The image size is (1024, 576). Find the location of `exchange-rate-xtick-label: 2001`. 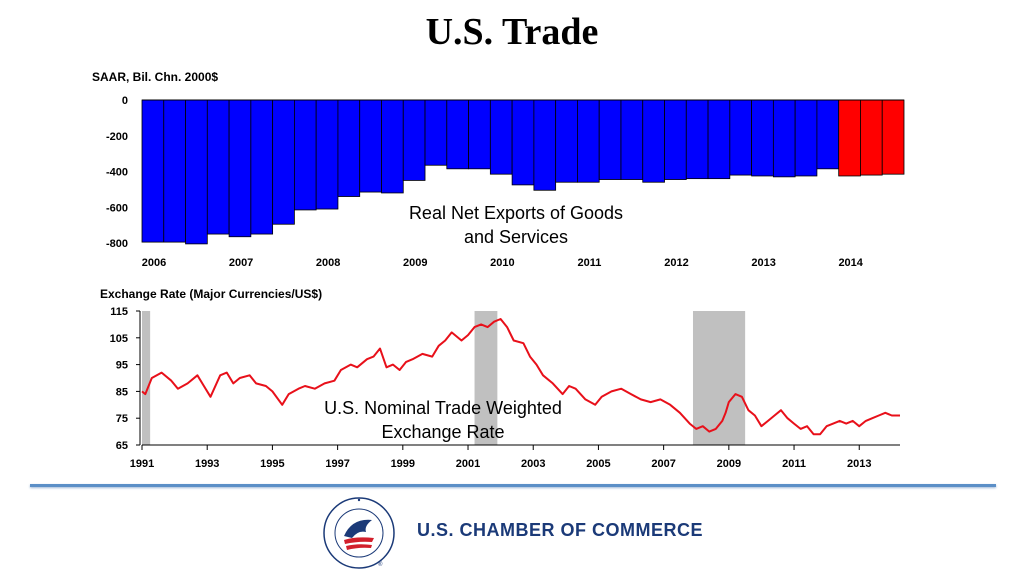

exchange-rate-xtick-label: 2001 is located at coordinates (468, 464).